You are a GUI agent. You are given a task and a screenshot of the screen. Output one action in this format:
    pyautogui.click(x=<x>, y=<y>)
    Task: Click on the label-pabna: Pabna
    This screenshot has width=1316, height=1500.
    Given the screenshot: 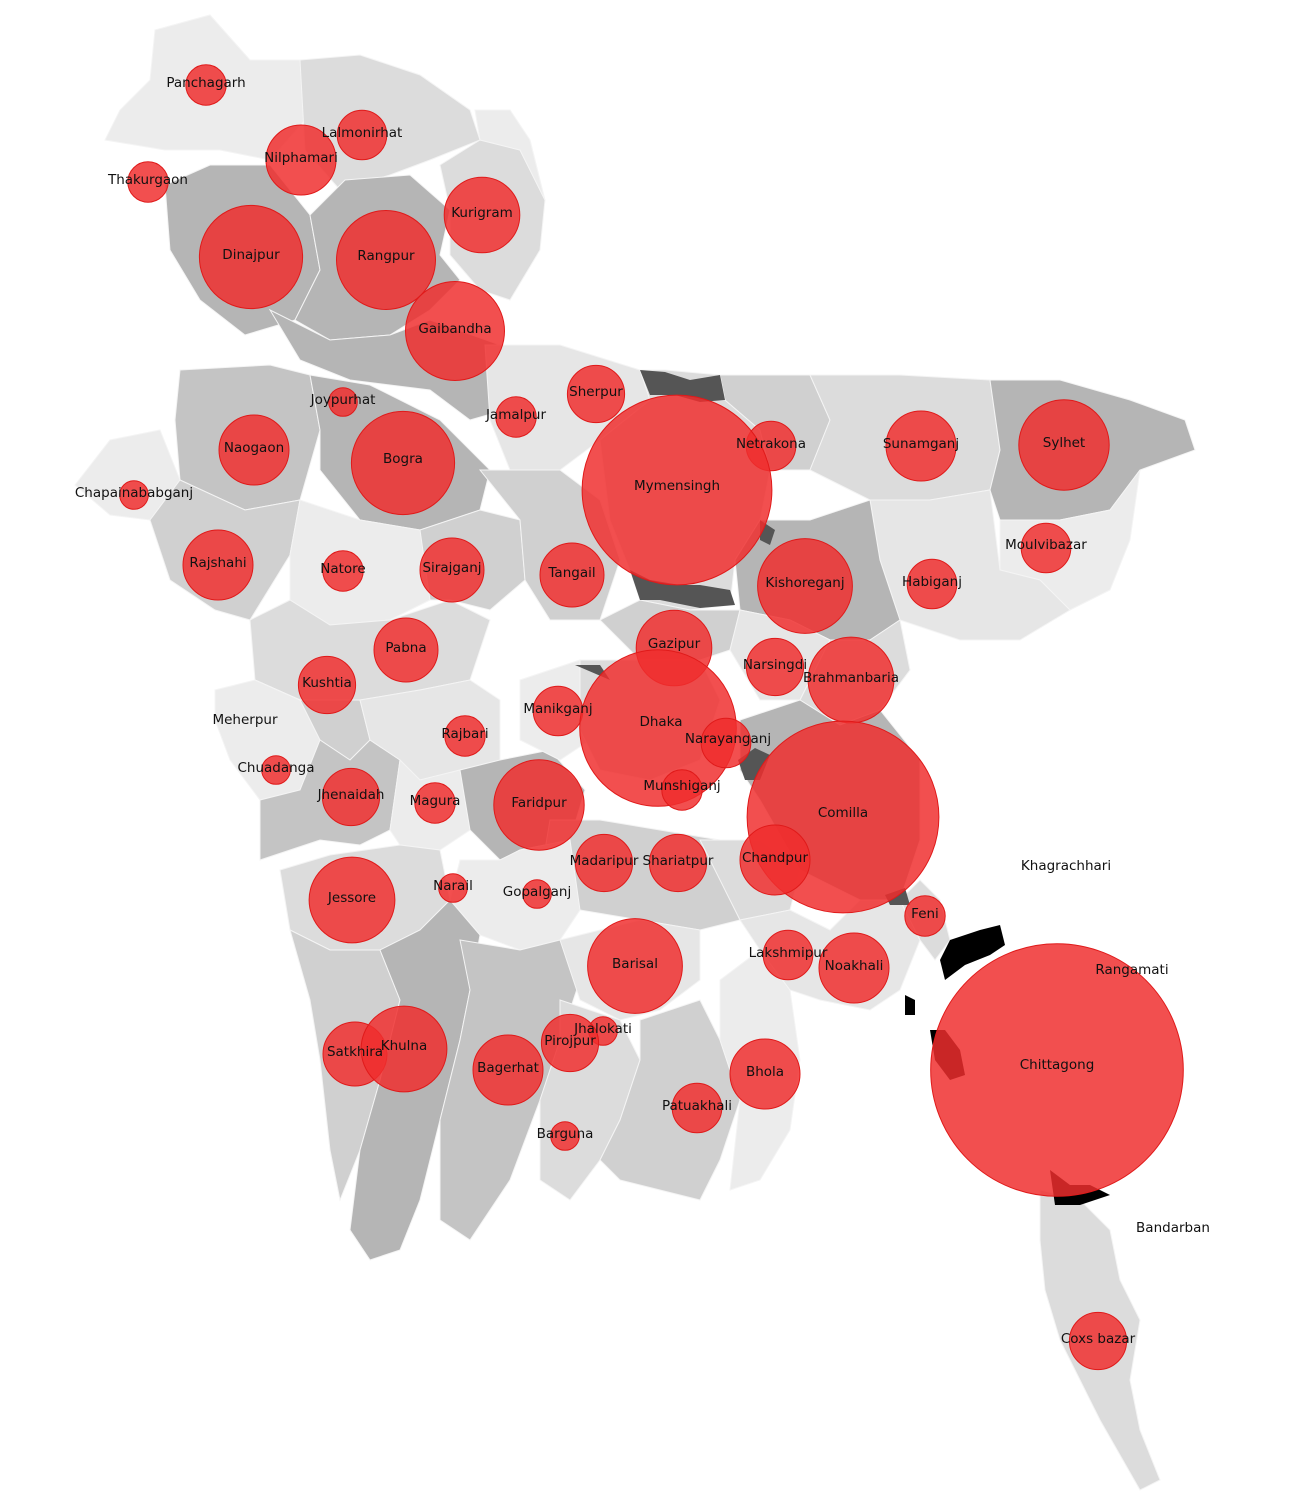 What is the action you would take?
    pyautogui.click(x=405, y=648)
    